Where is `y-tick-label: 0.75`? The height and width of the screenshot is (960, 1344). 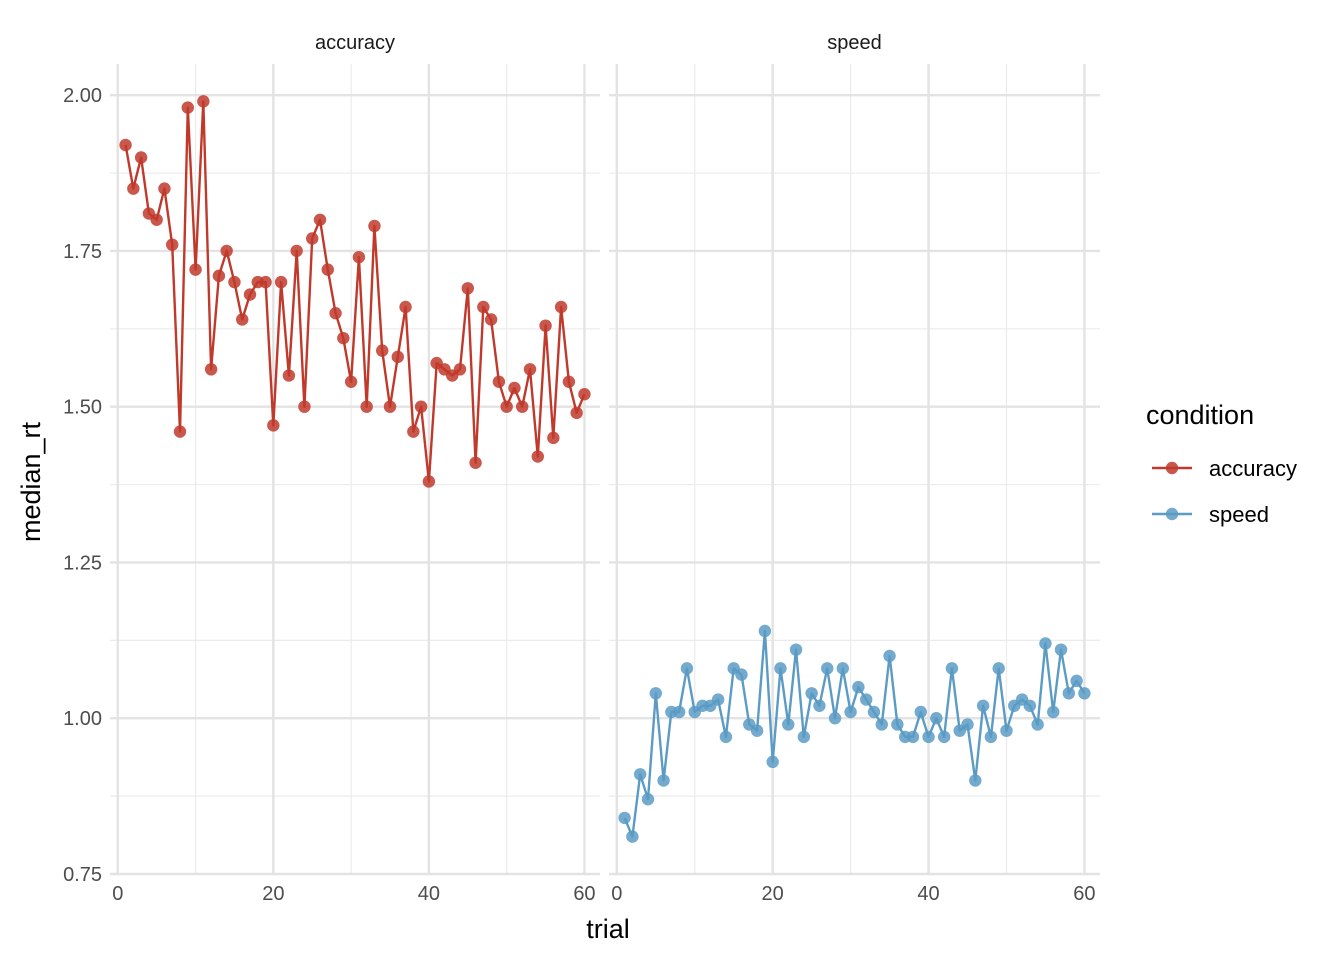 y-tick-label: 0.75 is located at coordinates (82, 875).